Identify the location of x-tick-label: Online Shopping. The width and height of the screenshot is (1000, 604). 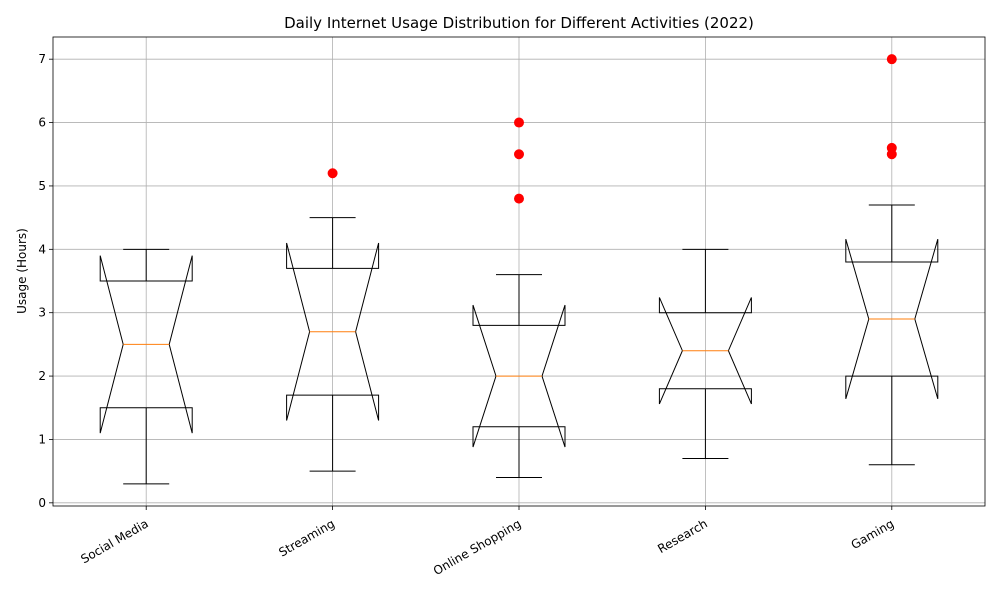
(477, 547).